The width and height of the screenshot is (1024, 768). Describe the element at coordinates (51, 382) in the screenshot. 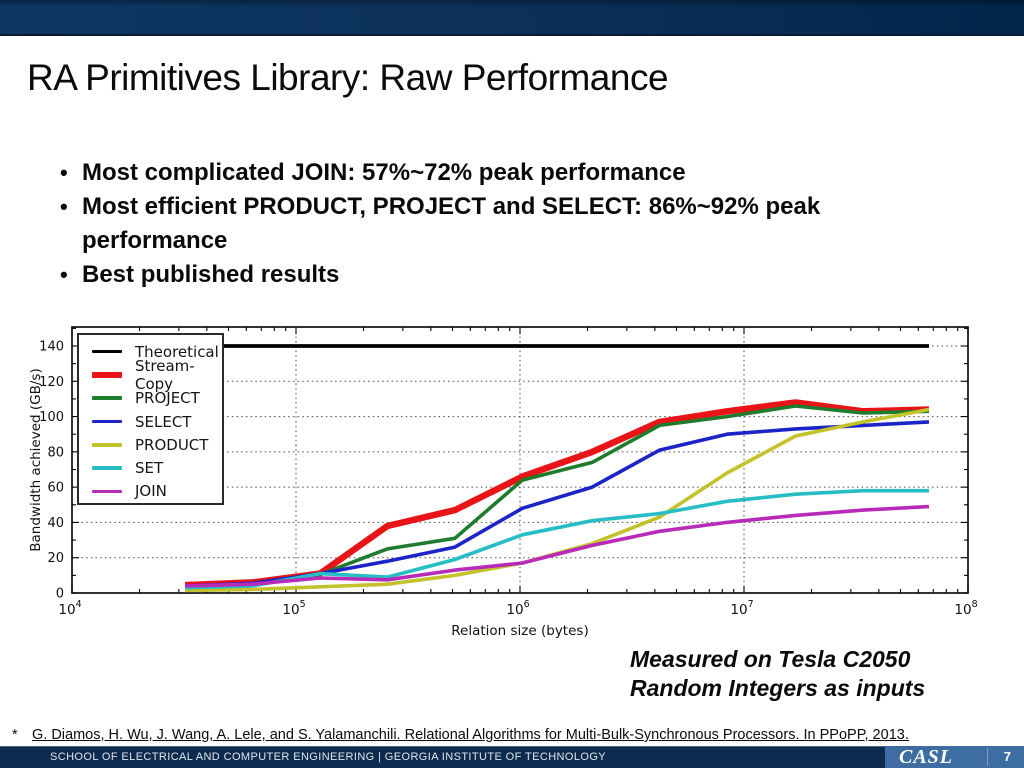

I see `svg-text: 120` at that location.